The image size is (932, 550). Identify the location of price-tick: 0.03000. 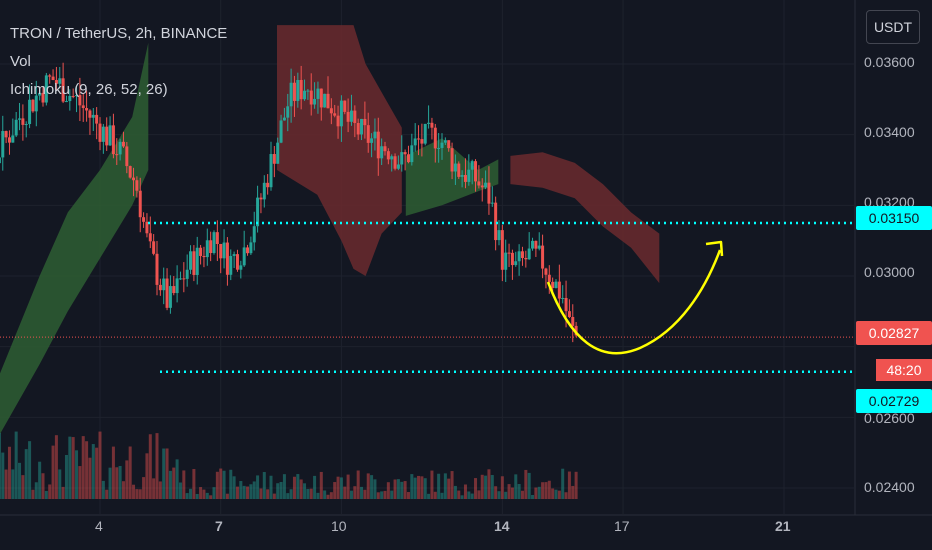
(889, 272).